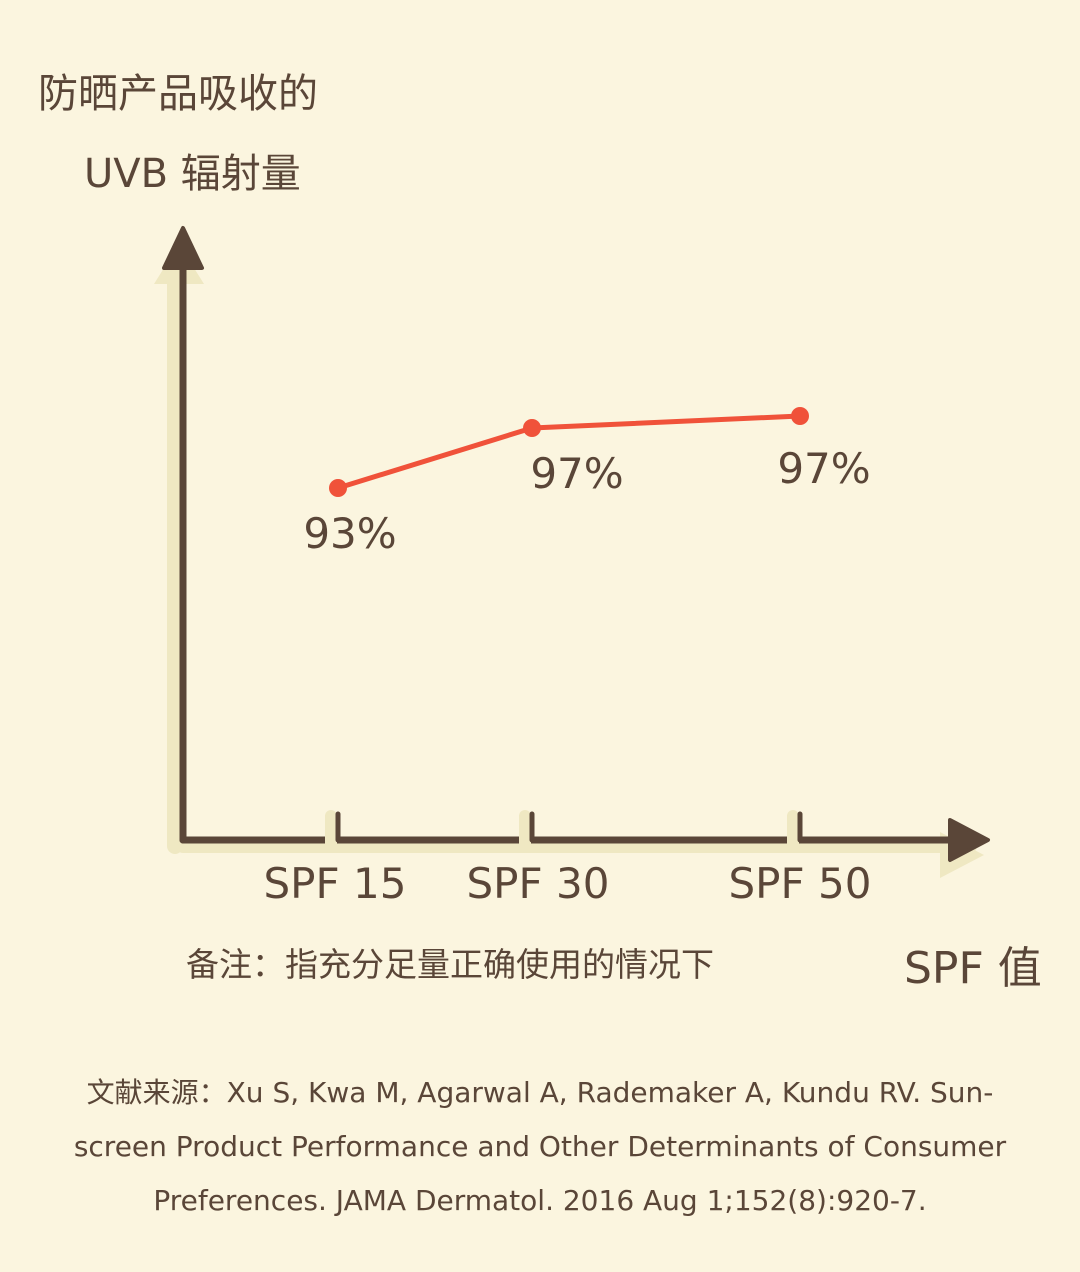  I want to click on series-layer, so click(569, 452).